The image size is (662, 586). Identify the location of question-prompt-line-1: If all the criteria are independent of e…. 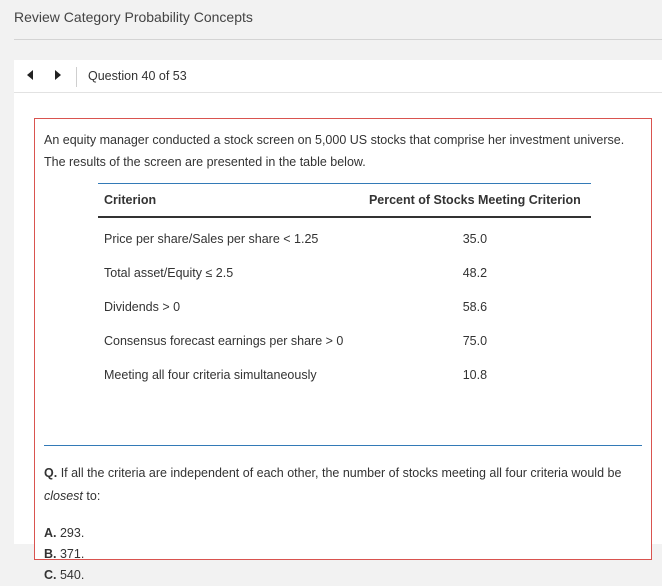
(341, 473).